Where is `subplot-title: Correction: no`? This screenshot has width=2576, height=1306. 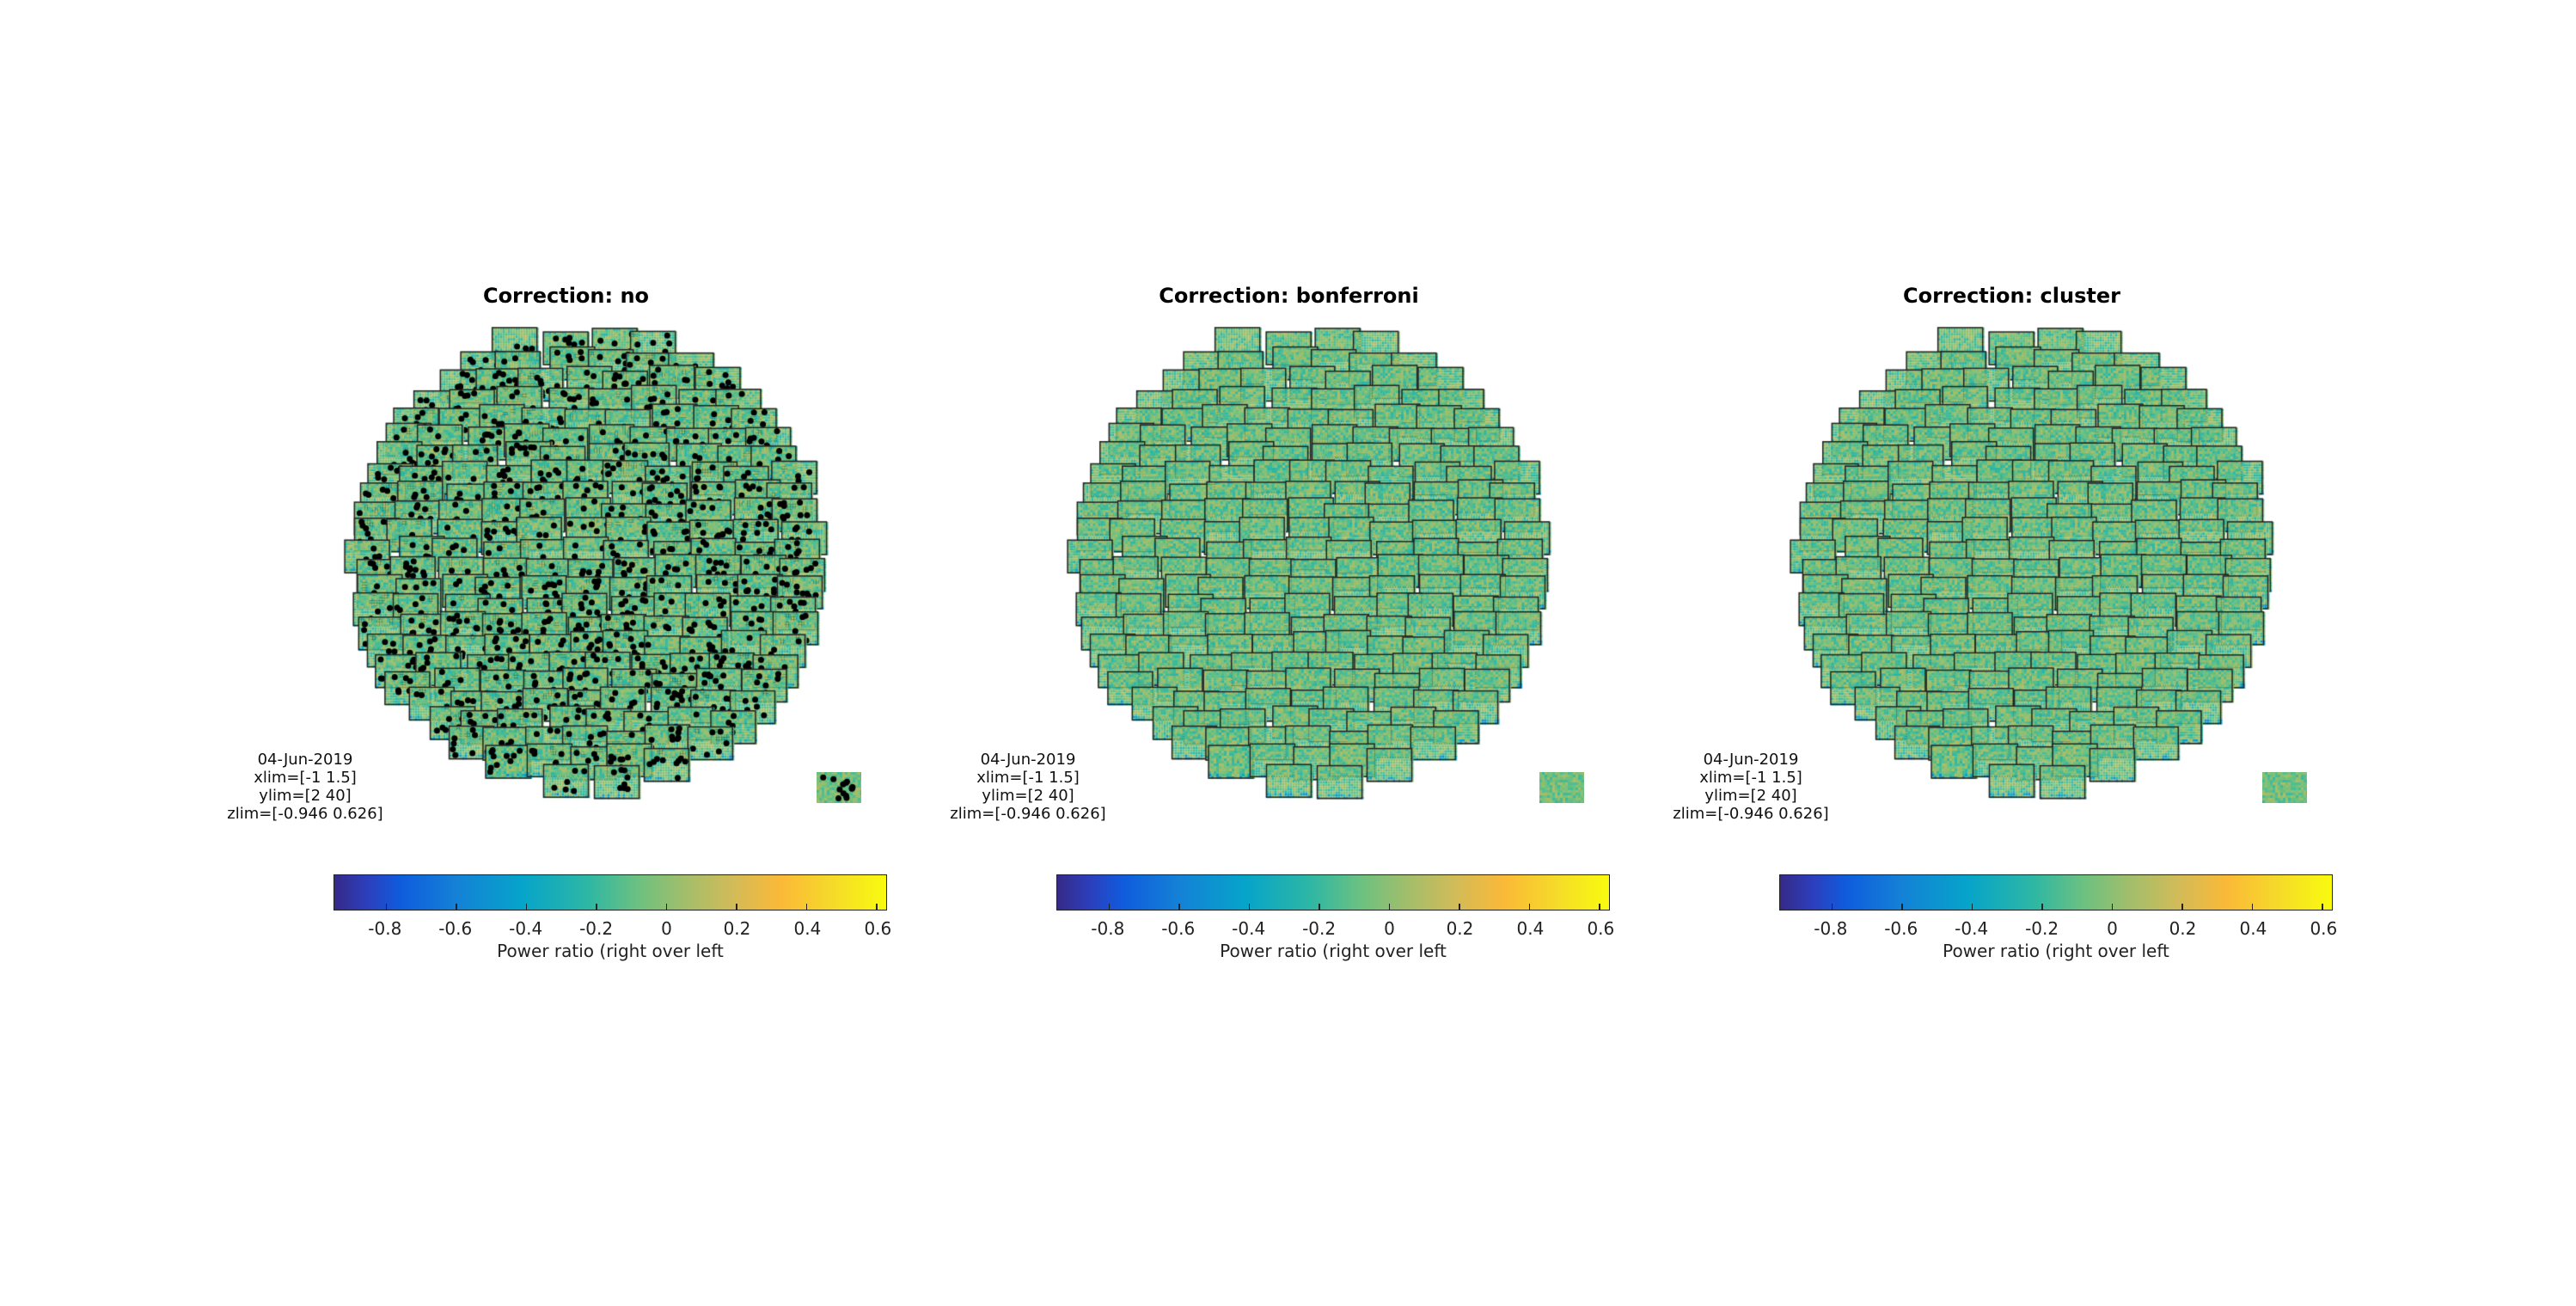
subplot-title: Correction: no is located at coordinates (566, 296).